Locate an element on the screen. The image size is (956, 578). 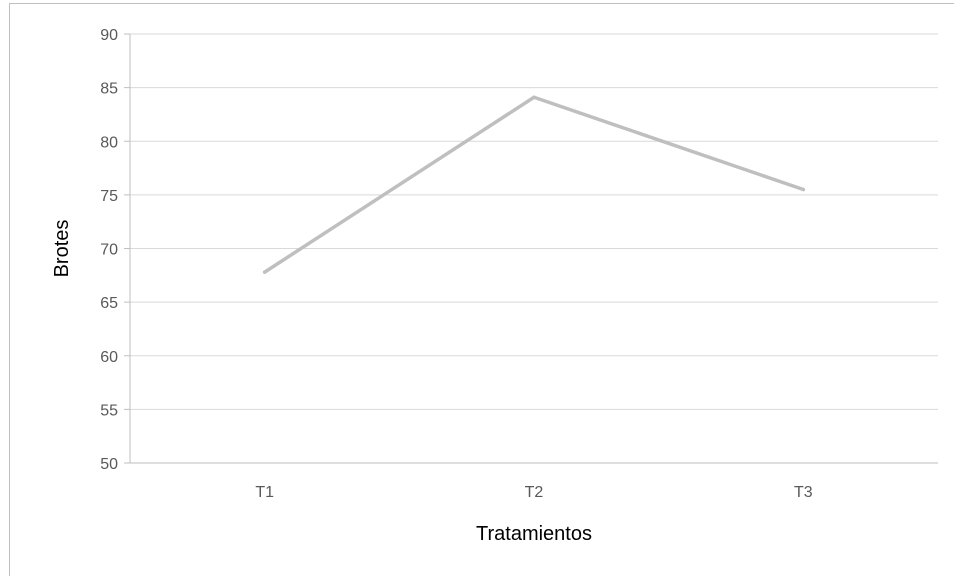
y-tick-label: 55 is located at coordinates (109, 410).